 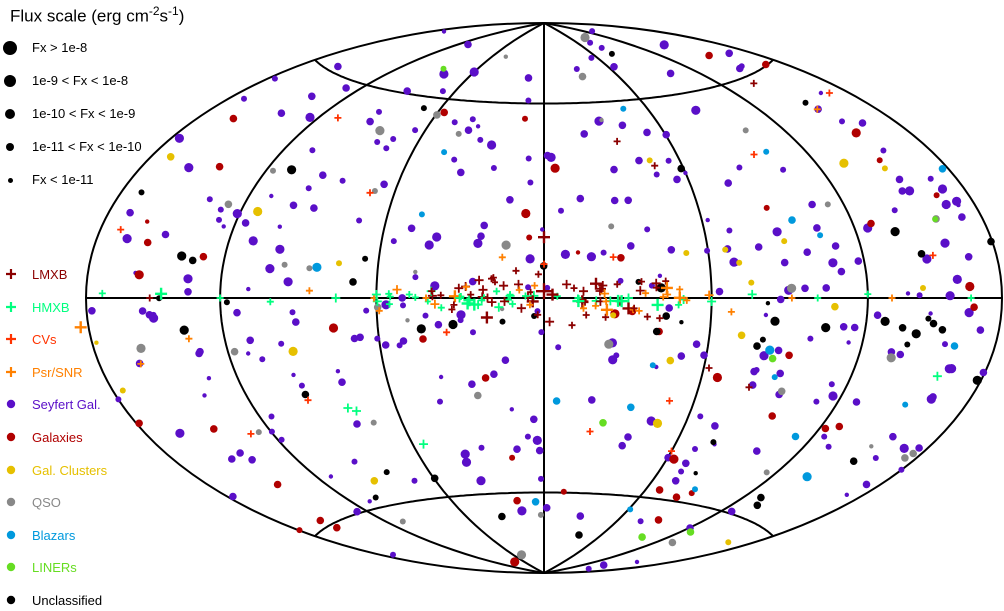 I want to click on plus-marker-icon, so click(x=11, y=306).